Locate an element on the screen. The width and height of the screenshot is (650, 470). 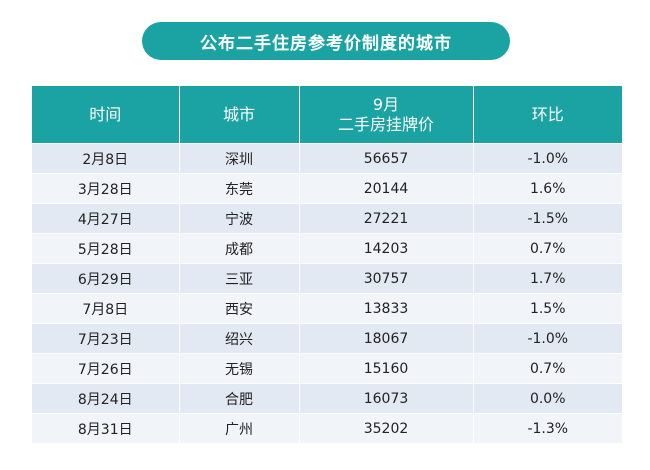
cell-price: 15160 is located at coordinates (386, 368).